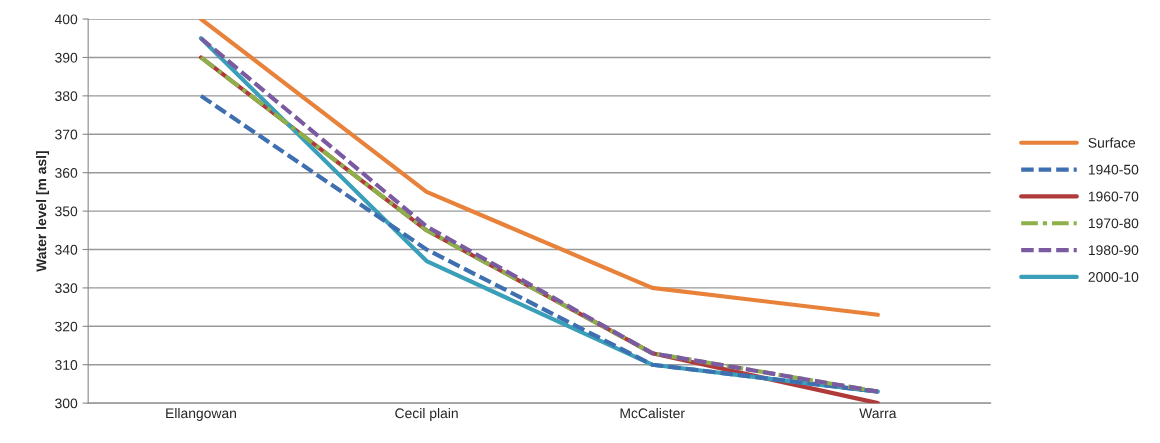  Describe the element at coordinates (1113, 223) in the screenshot. I see `legend-label: 1970-80` at that location.